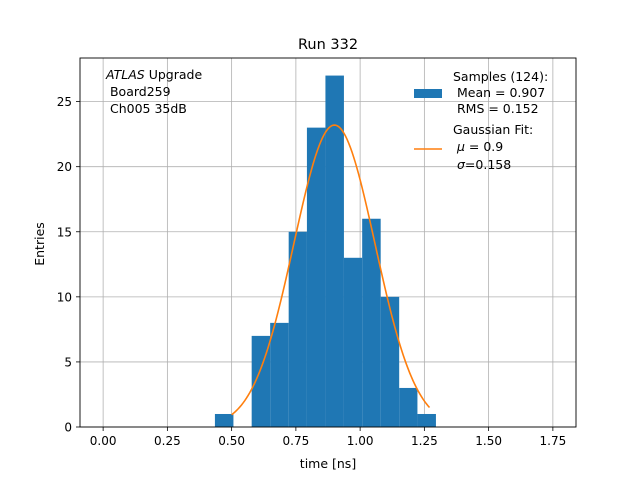 This screenshot has width=640, height=480. Describe the element at coordinates (64, 297) in the screenshot. I see `y-tick-label: 10` at that location.